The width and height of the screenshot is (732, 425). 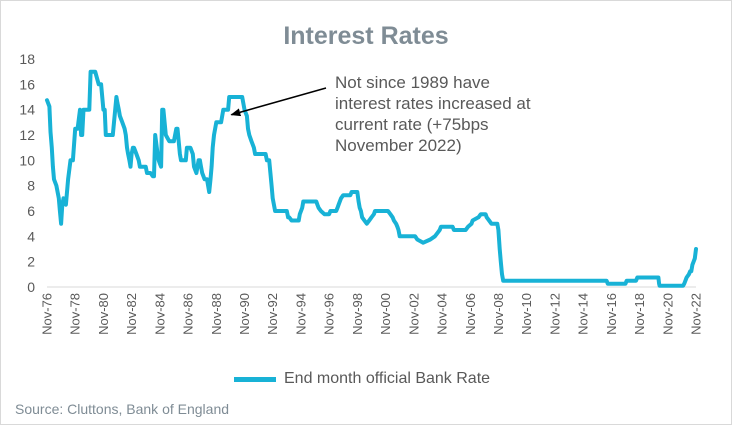 What do you see at coordinates (75, 314) in the screenshot?
I see `x-tick-label: Nov-78` at bounding box center [75, 314].